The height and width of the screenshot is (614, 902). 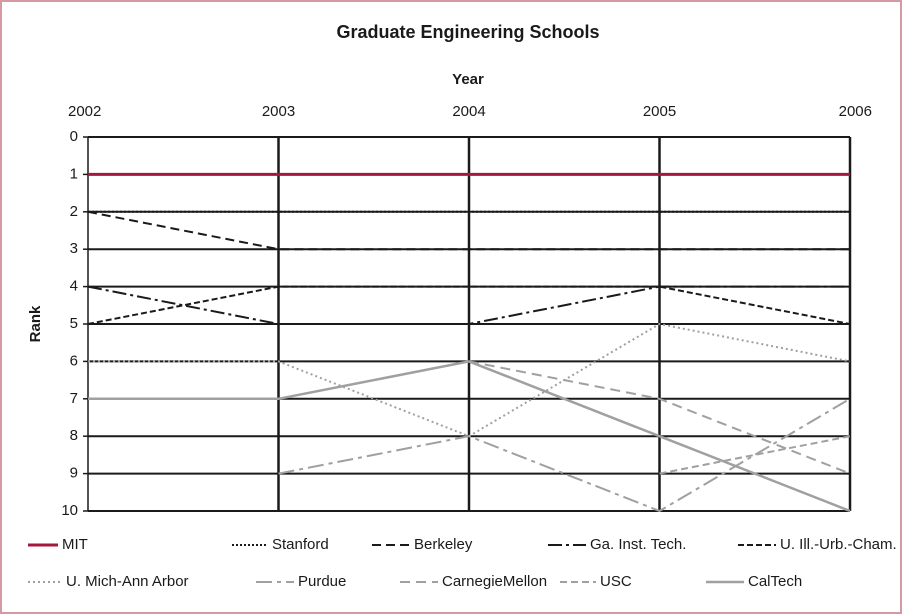 What do you see at coordinates (74, 248) in the screenshot?
I see `y-tick-label: 3` at bounding box center [74, 248].